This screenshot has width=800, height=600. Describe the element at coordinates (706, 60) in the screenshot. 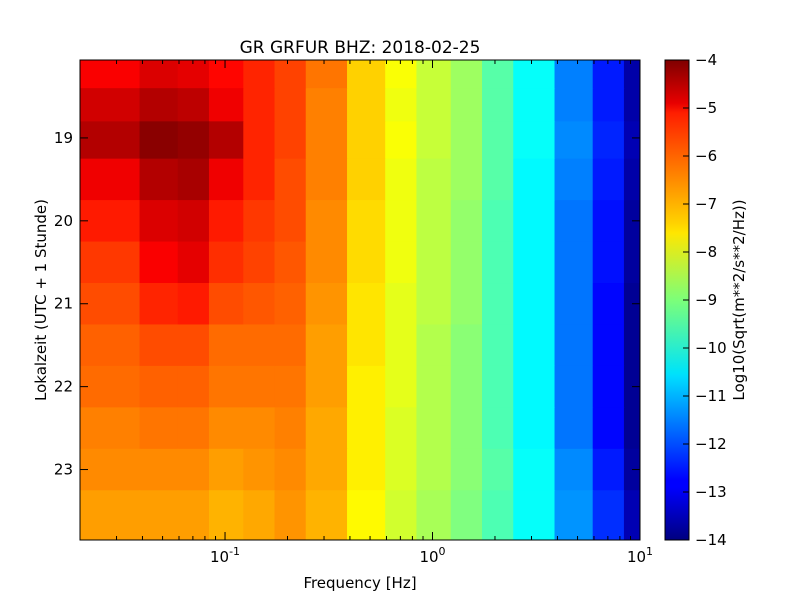

I see `colorbar-tick-label: −4` at that location.